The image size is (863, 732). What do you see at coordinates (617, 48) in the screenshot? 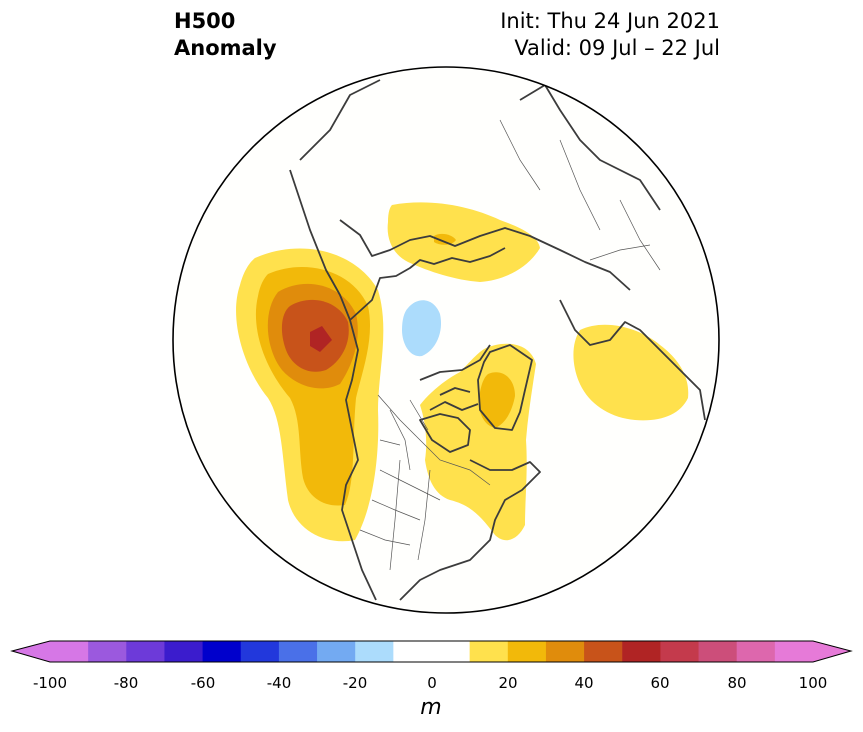
I see `valid-range: Valid: 09 Jul – 22 Jul` at bounding box center [617, 48].